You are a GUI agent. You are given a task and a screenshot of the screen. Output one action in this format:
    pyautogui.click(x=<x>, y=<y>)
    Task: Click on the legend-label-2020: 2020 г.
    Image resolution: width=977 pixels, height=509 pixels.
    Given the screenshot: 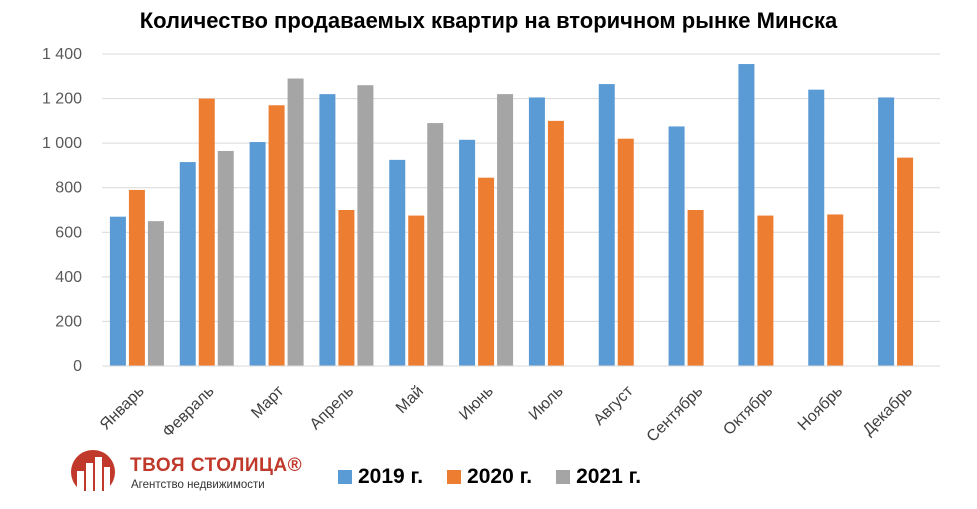 What is the action you would take?
    pyautogui.click(x=500, y=476)
    